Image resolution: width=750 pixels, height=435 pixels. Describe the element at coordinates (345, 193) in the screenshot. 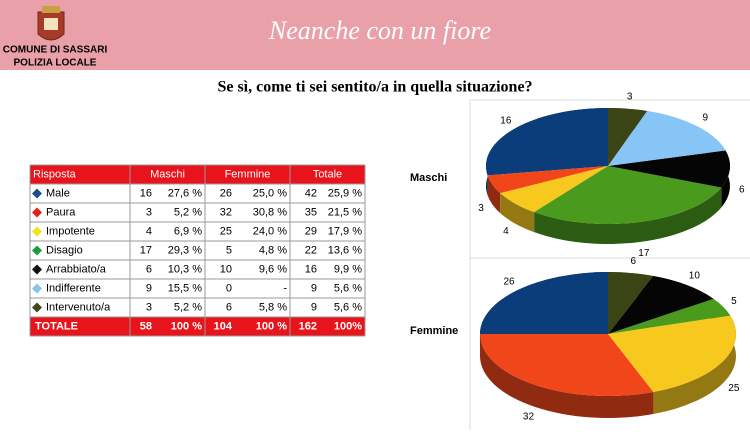

I see `cell: 25,9 %` at that location.